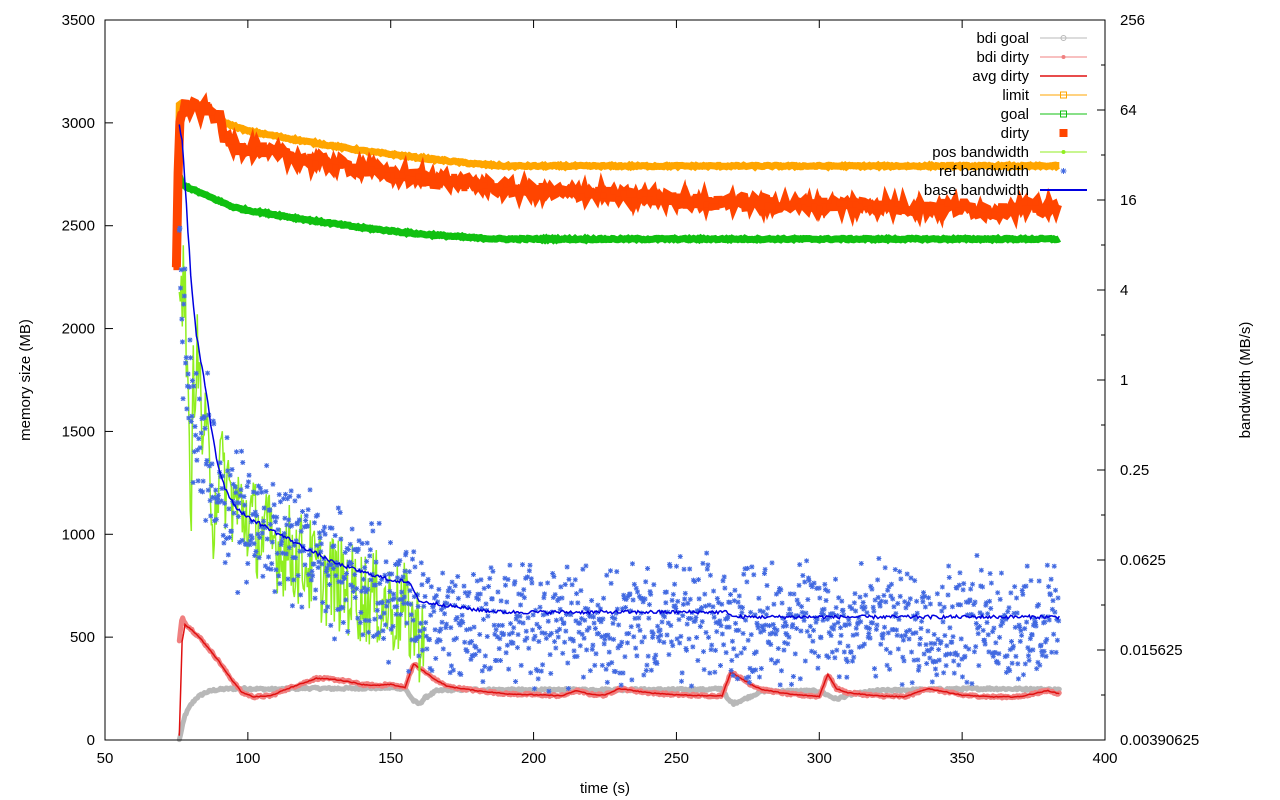 The height and width of the screenshot is (800, 1280). I want to click on y2-tick-label: 0.00390625, so click(1159, 740).